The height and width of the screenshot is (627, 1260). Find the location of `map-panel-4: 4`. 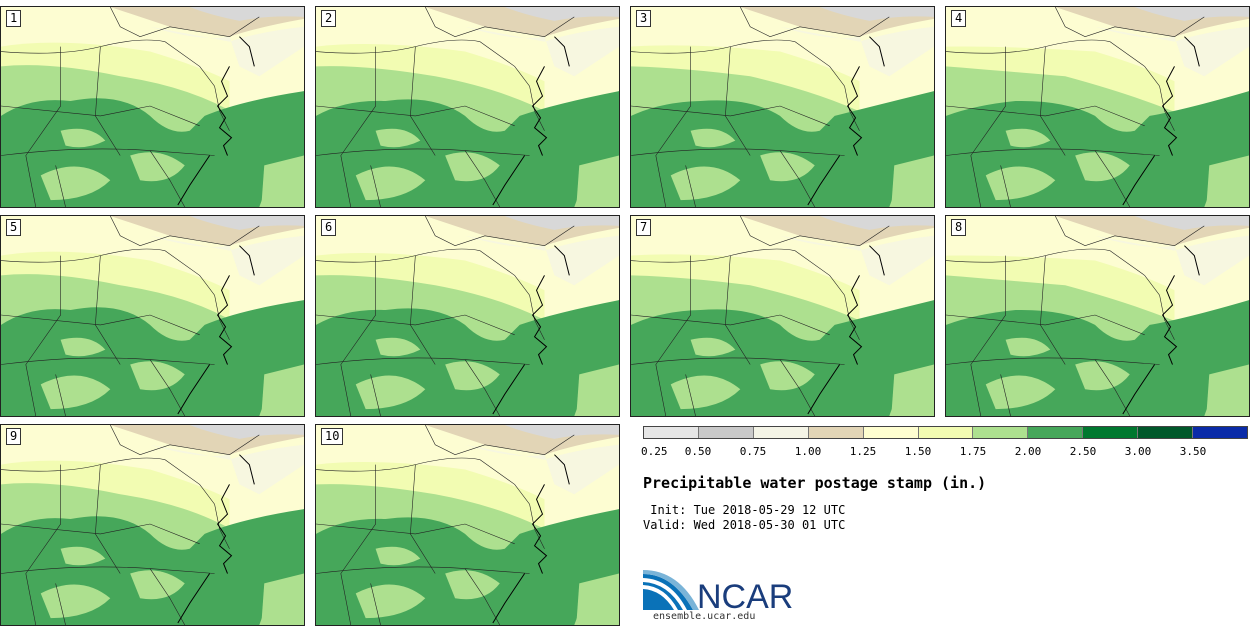

map-panel-4: 4 is located at coordinates (1097, 107).